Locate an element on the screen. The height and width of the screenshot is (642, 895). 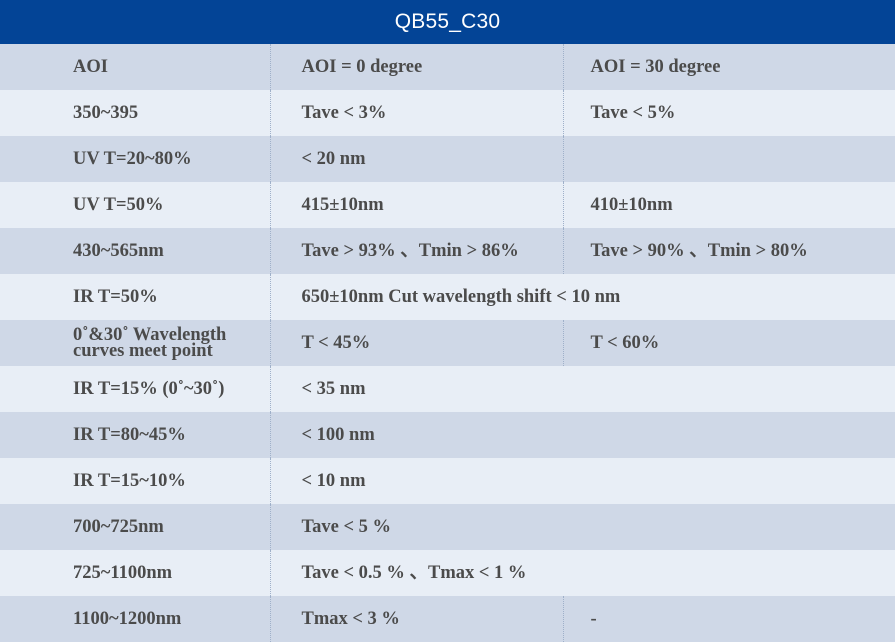
header-row: AOI AOI = 0 degree AOI = 30 degree is located at coordinates (447, 67).